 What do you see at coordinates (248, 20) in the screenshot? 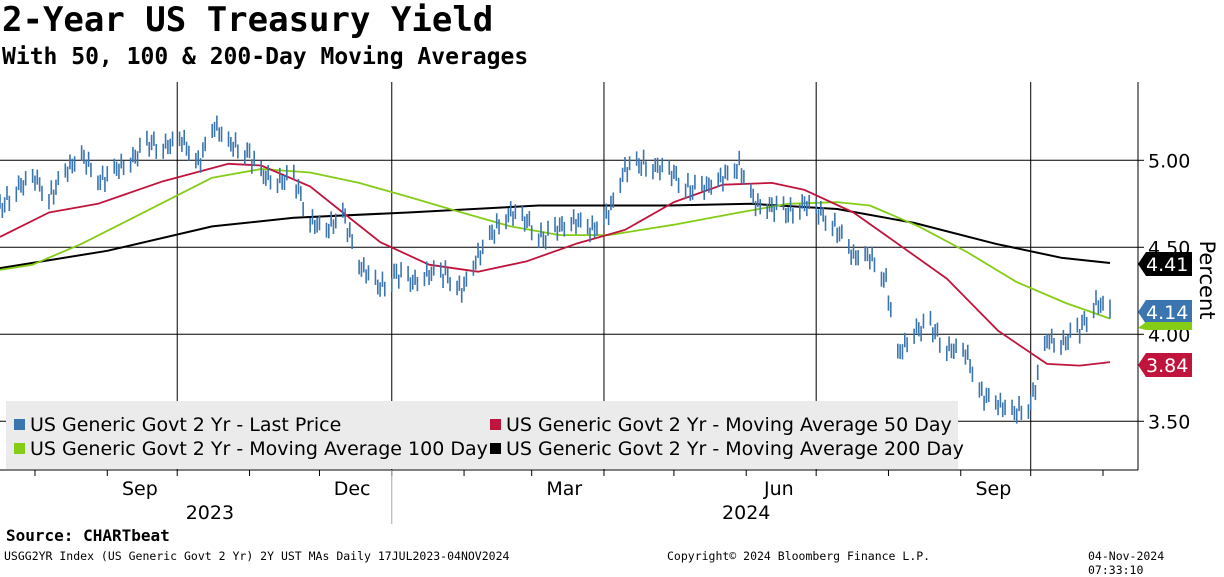
I see `chart-title: 2-Year US Treasury Yield` at bounding box center [248, 20].